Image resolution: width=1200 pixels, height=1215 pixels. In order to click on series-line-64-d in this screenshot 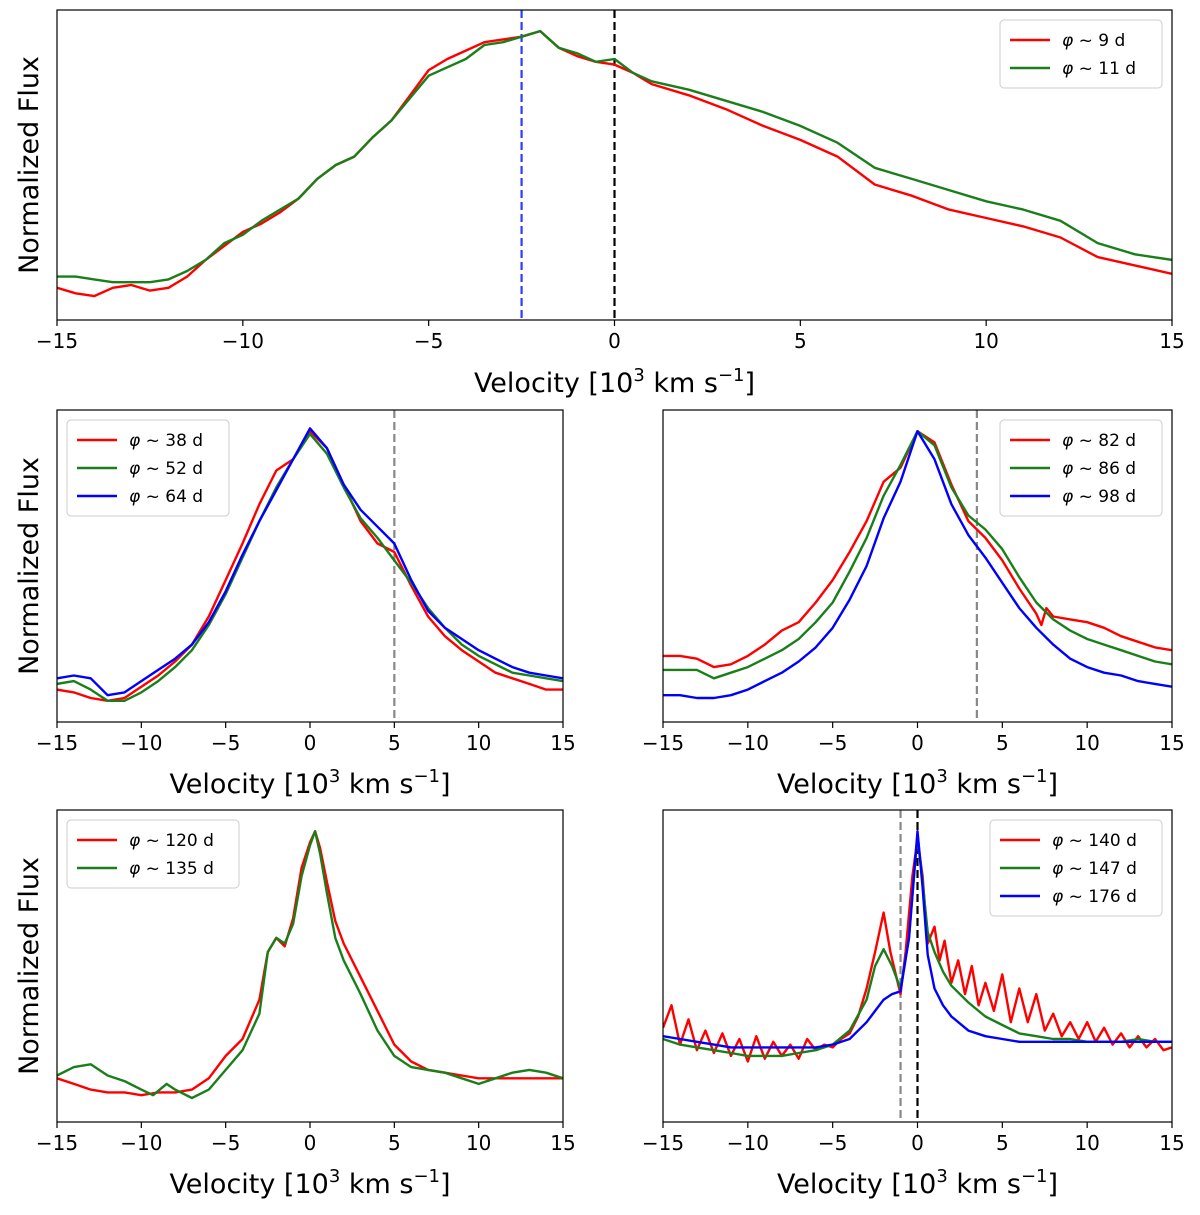, I will do `click(310, 562)`.